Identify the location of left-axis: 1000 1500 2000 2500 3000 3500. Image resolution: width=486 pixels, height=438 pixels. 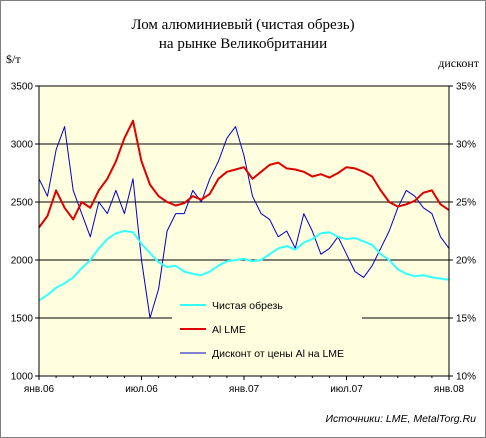
(25, 232).